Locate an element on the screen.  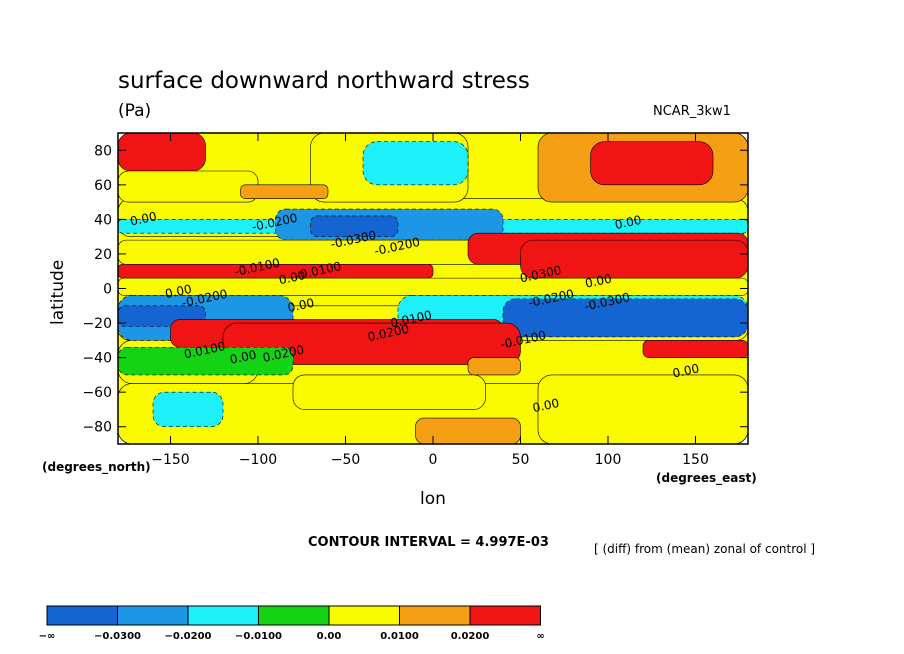
contour-label-7: 0.00 is located at coordinates (292, 277).